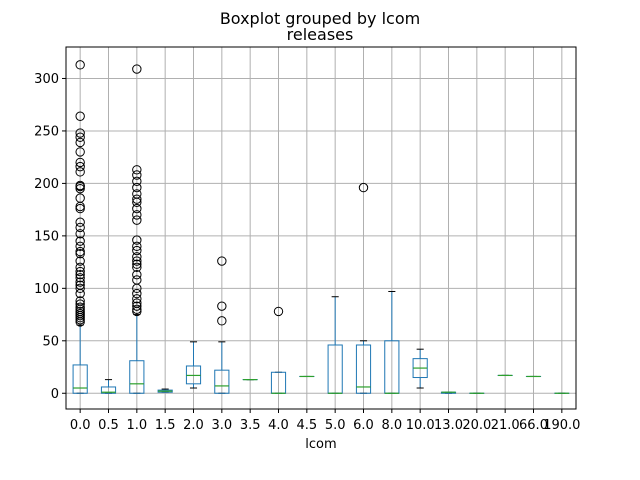  I want to click on y-tick-label: 50, so click(50, 341).